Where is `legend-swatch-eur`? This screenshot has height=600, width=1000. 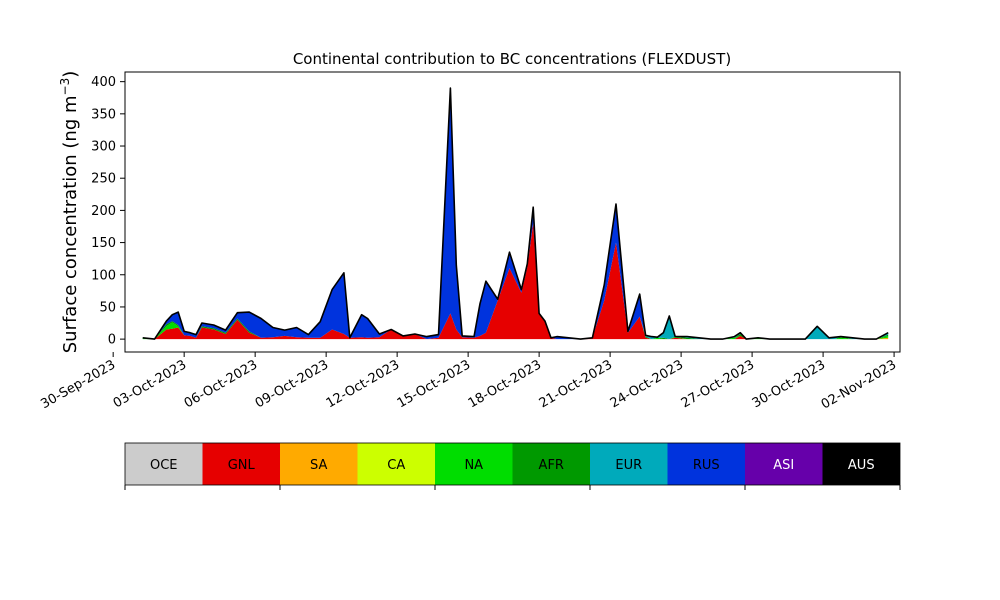 legend-swatch-eur is located at coordinates (629, 464).